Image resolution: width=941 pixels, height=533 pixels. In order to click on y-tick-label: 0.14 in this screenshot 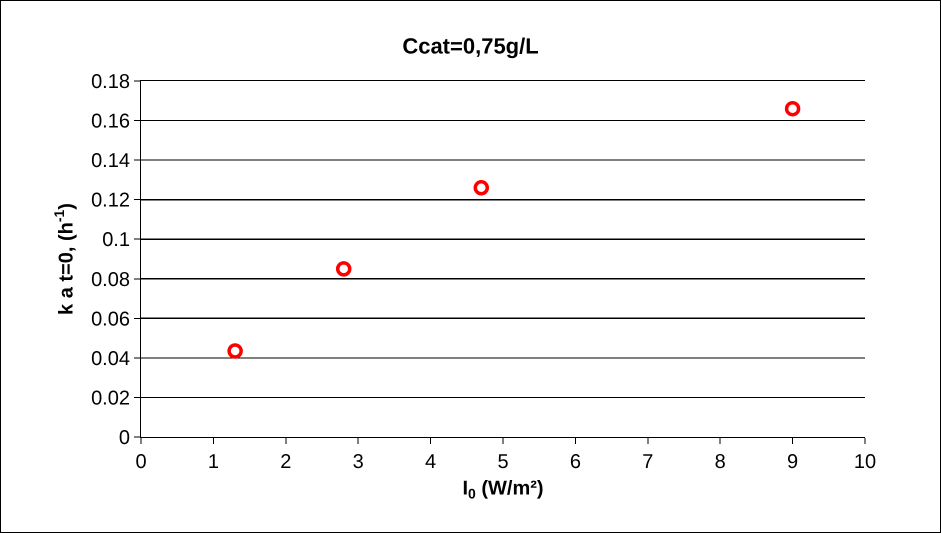, I will do `click(110, 161)`.